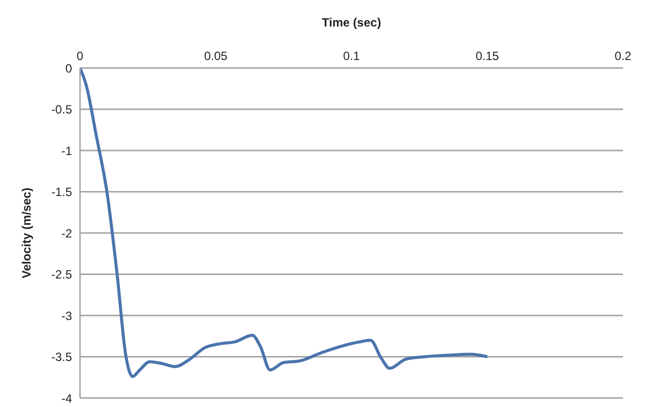 The height and width of the screenshot is (407, 651). I want to click on x-axis-title: Time (sec), so click(352, 23).